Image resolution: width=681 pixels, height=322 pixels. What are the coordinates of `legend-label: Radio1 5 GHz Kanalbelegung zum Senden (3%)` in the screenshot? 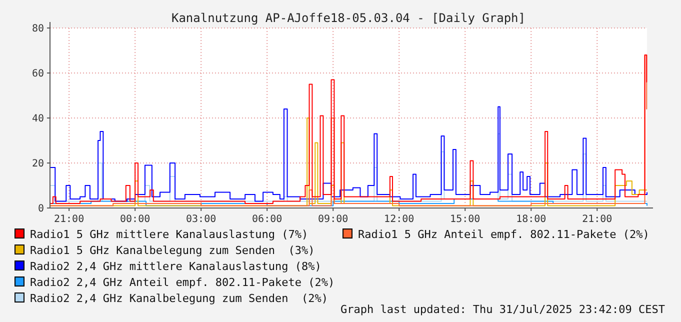 It's located at (172, 250).